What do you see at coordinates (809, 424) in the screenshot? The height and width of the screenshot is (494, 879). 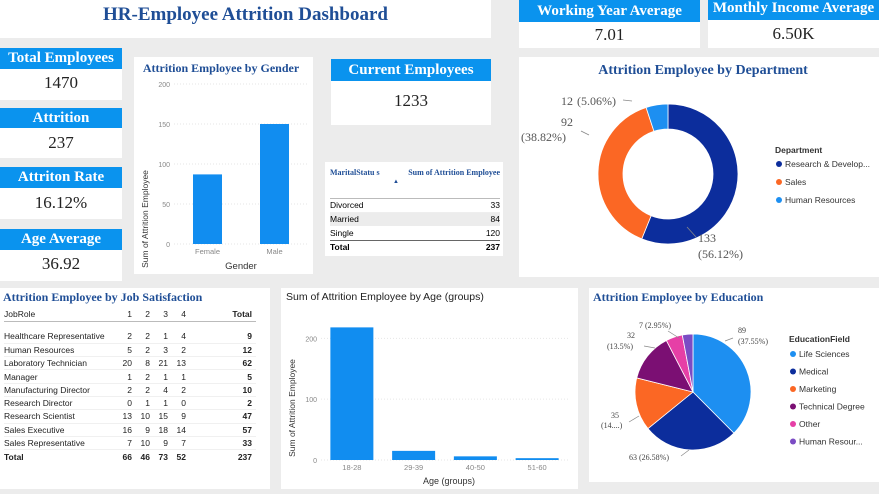 I see `edu-legend-item: Other` at bounding box center [809, 424].